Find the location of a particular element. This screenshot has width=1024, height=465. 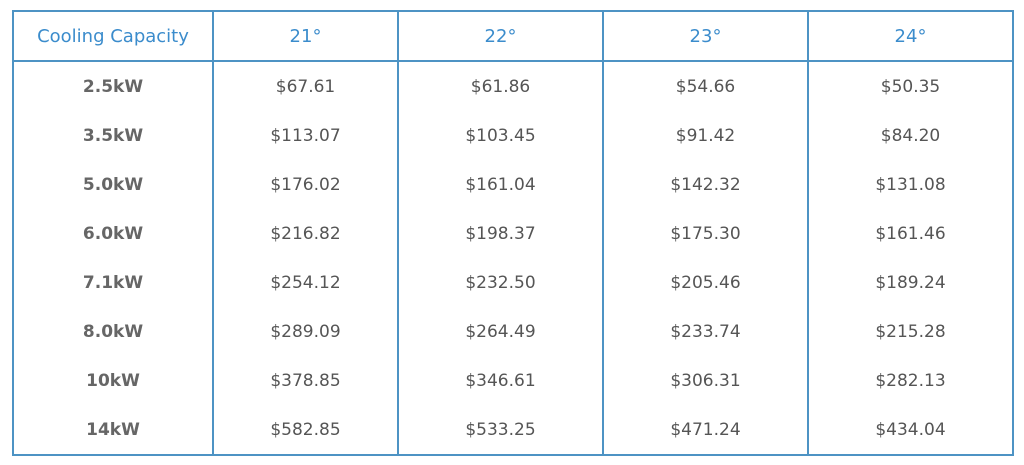

table-row: 7.1kW $254.12 $232.50 $205.46 $189.24 is located at coordinates (512, 282).